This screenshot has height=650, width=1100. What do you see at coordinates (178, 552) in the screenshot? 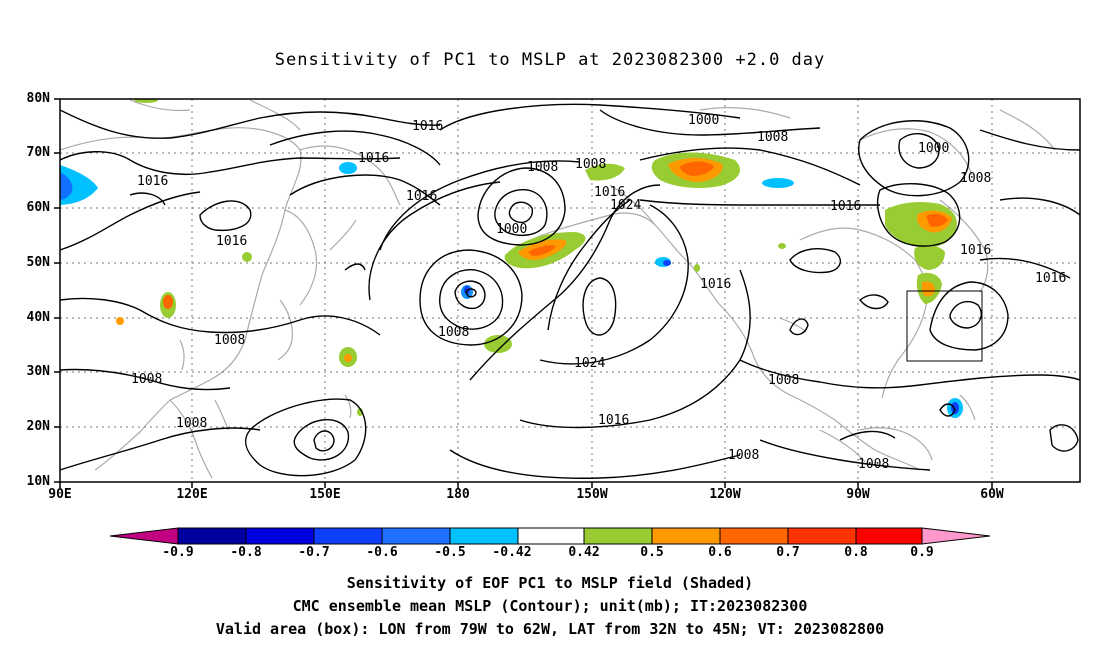
I see `colorbar-label: -0.9` at bounding box center [178, 552].